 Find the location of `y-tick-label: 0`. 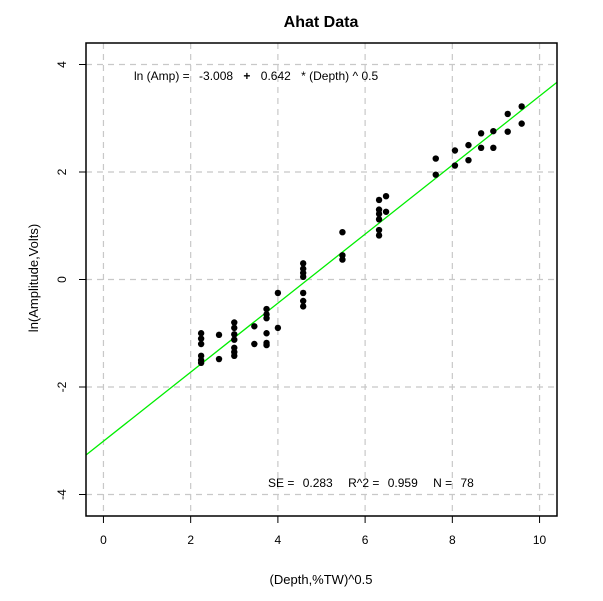

y-tick-label: 0 is located at coordinates (62, 279).